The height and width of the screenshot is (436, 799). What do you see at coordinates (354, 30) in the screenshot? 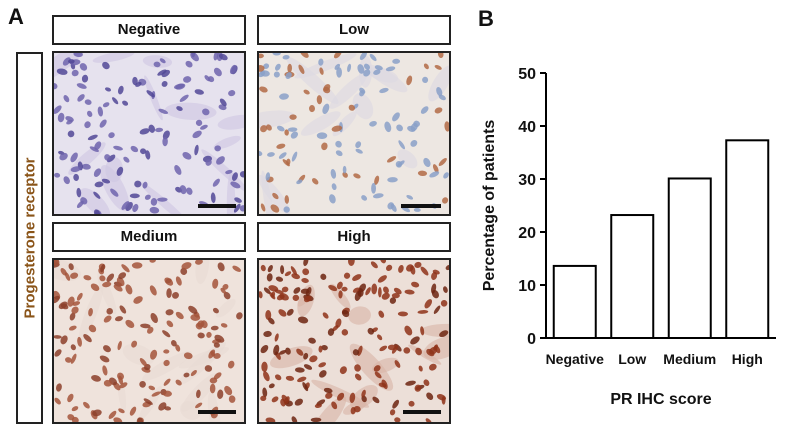
I see `panel-title-low: Low` at bounding box center [354, 30].